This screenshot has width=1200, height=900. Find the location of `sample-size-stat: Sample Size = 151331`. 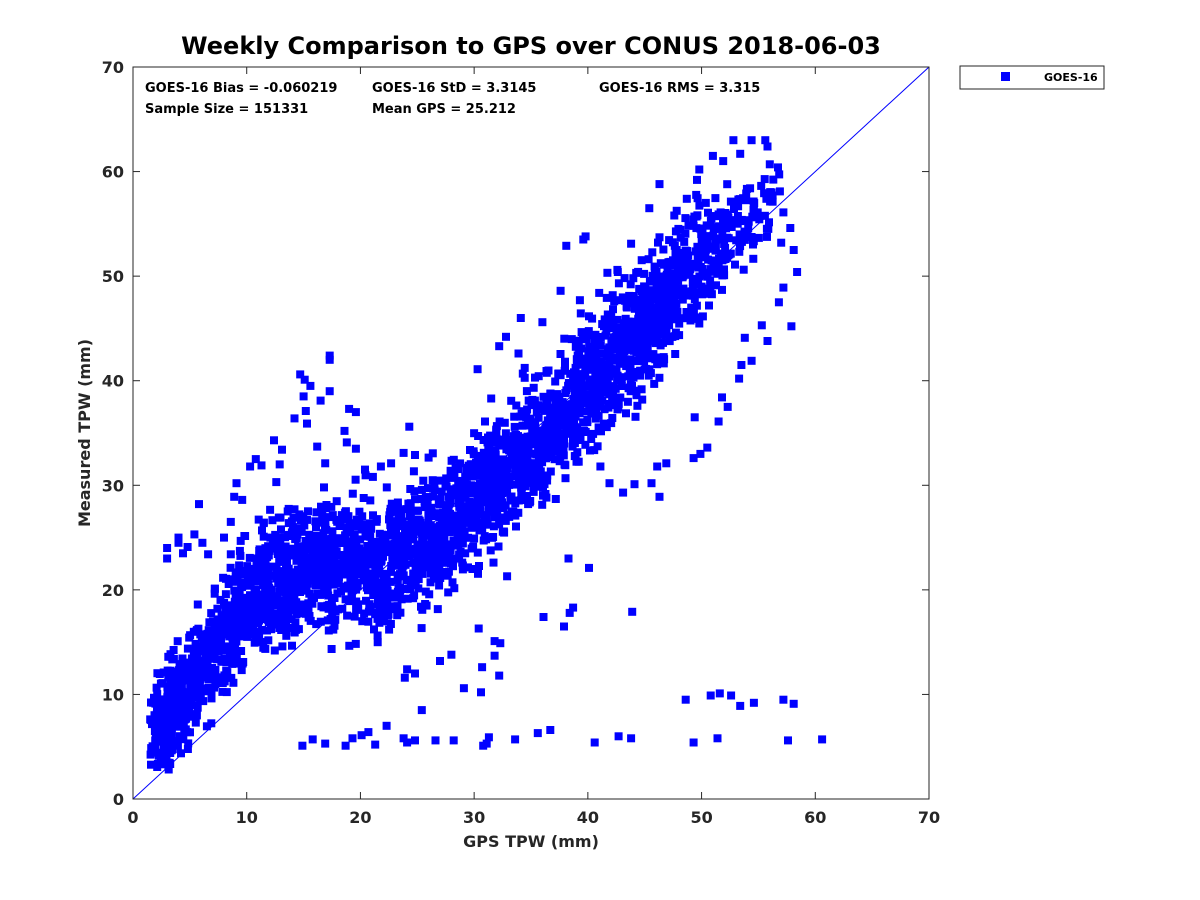

sample-size-stat: Sample Size = 151331 is located at coordinates (226, 109).